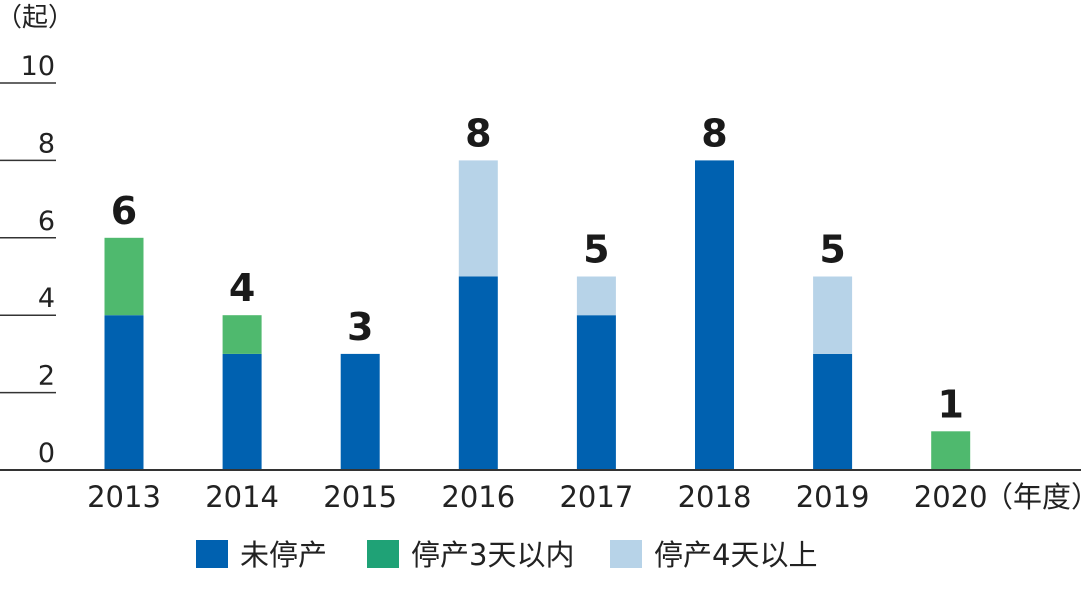 The width and height of the screenshot is (1081, 591). Describe the element at coordinates (46, 453) in the screenshot. I see `y-tick-label: 0` at that location.